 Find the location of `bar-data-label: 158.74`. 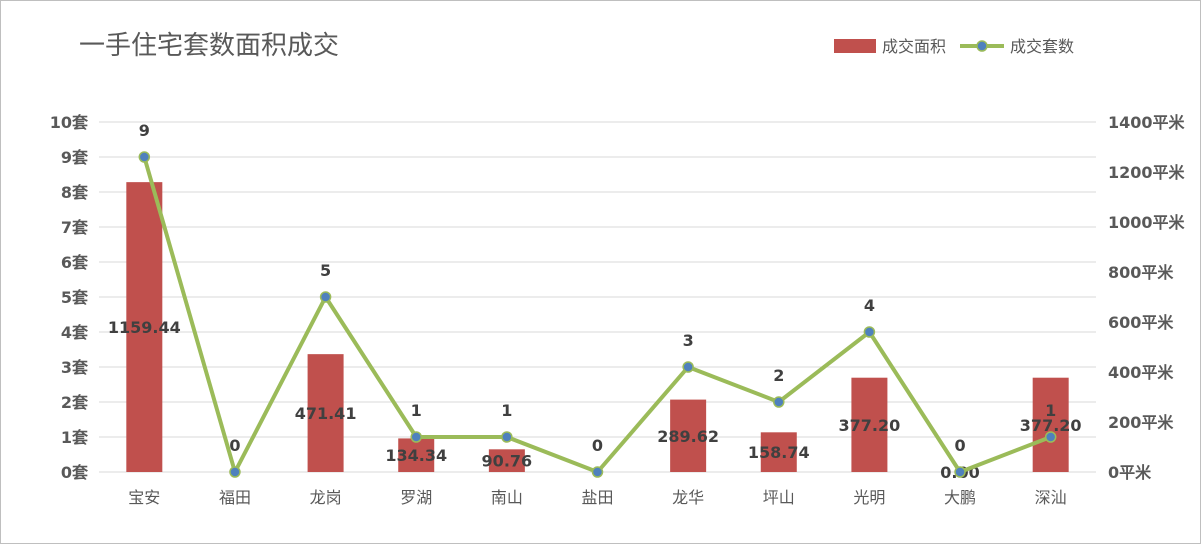

bar-data-label: 158.74 is located at coordinates (779, 452).